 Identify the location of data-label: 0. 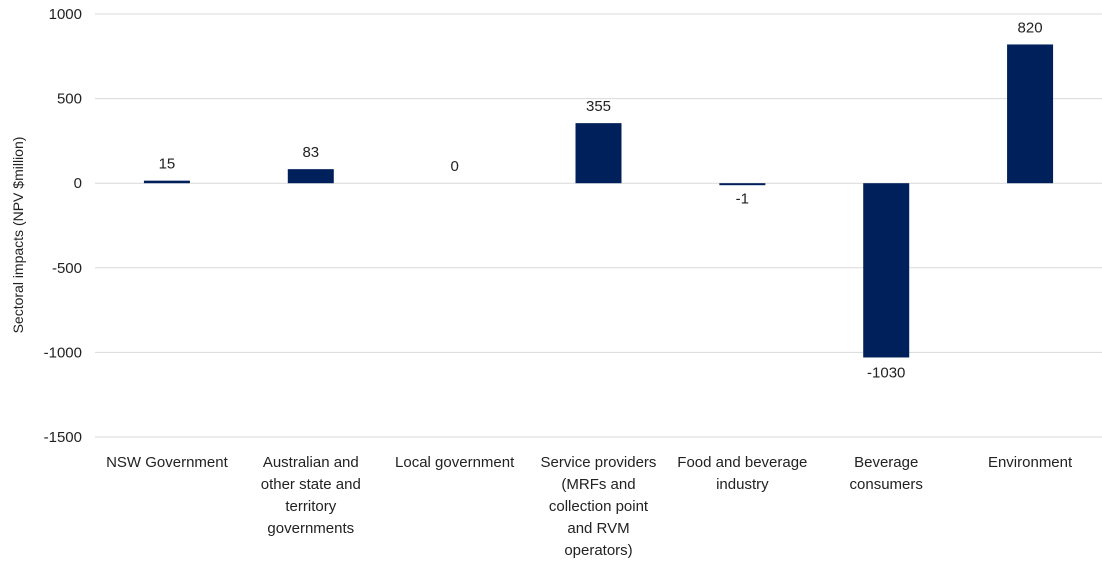
(454, 166).